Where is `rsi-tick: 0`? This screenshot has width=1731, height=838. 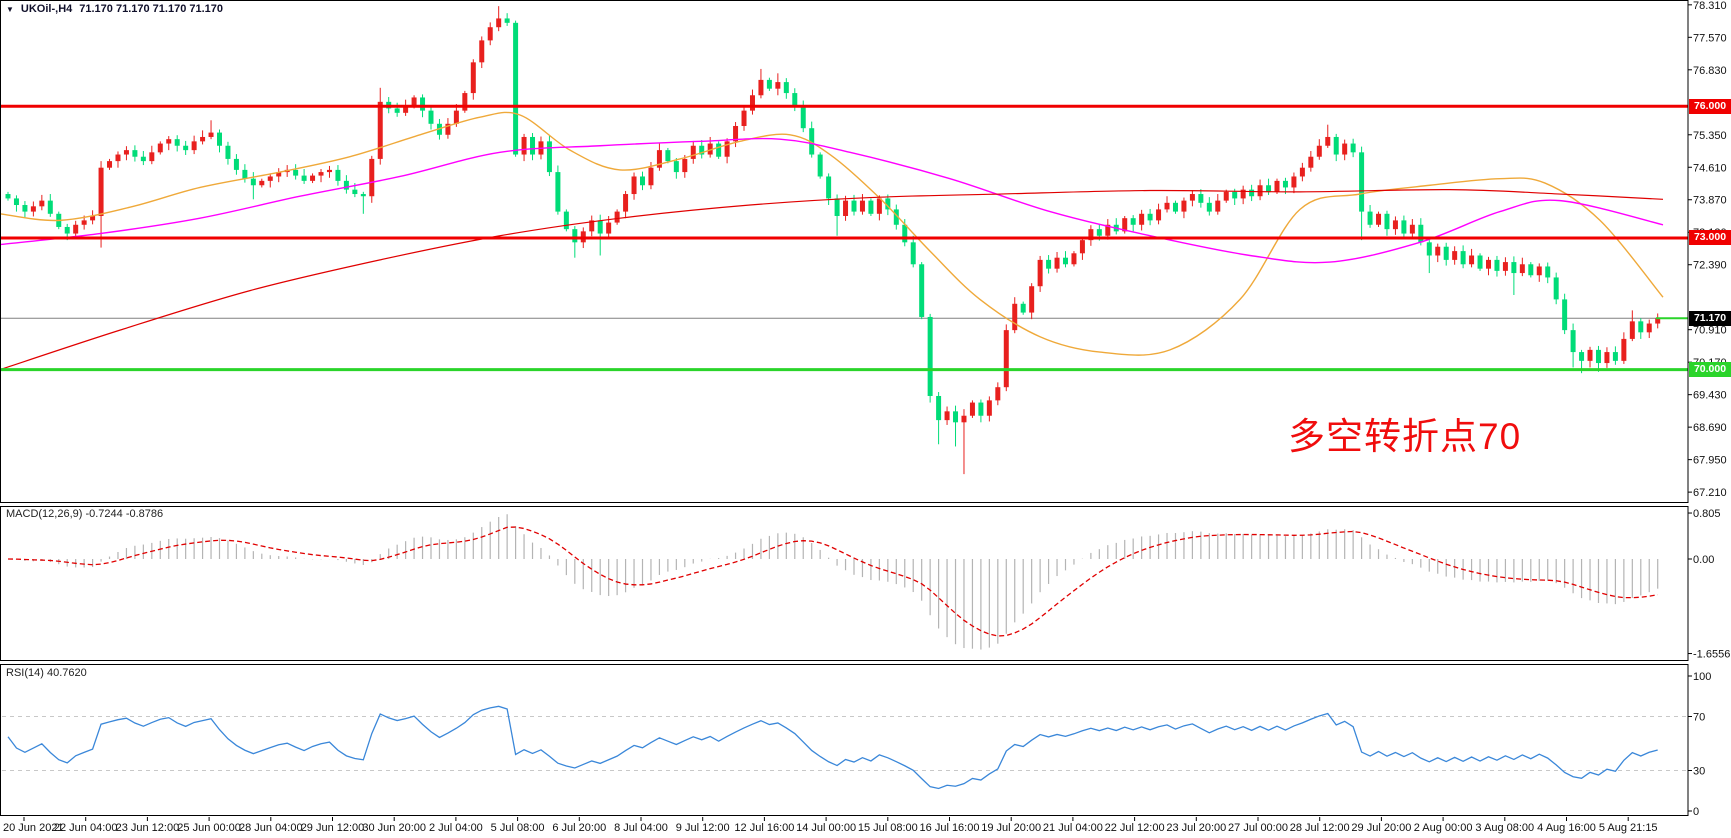
rsi-tick: 0 is located at coordinates (1696, 812).